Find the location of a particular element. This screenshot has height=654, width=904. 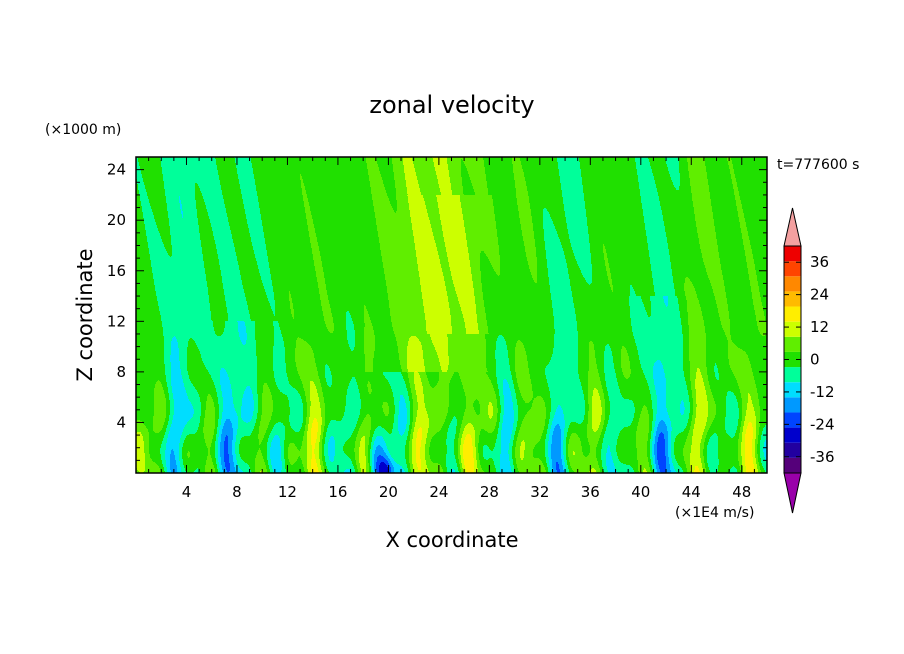

x-tick-label-12: 12 is located at coordinates (287, 492).